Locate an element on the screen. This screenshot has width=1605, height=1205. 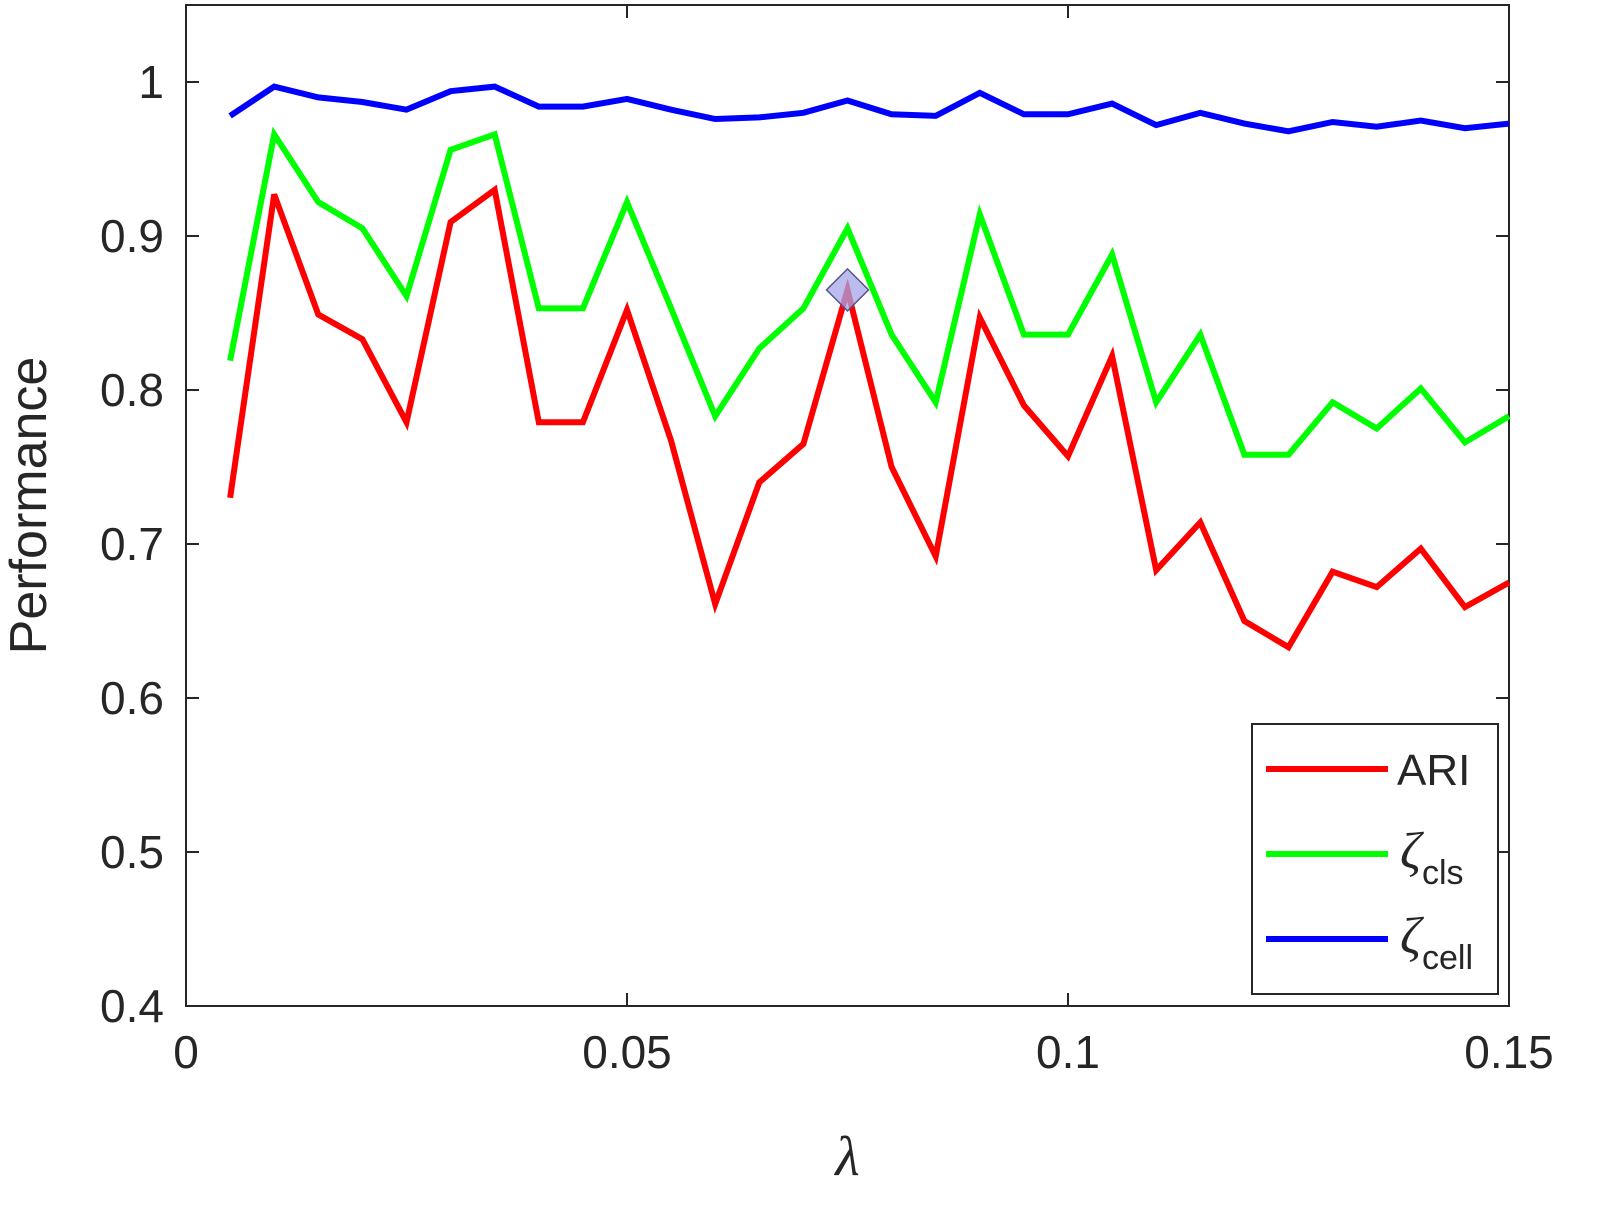
y-tick-label: 1 is located at coordinates (151, 82).